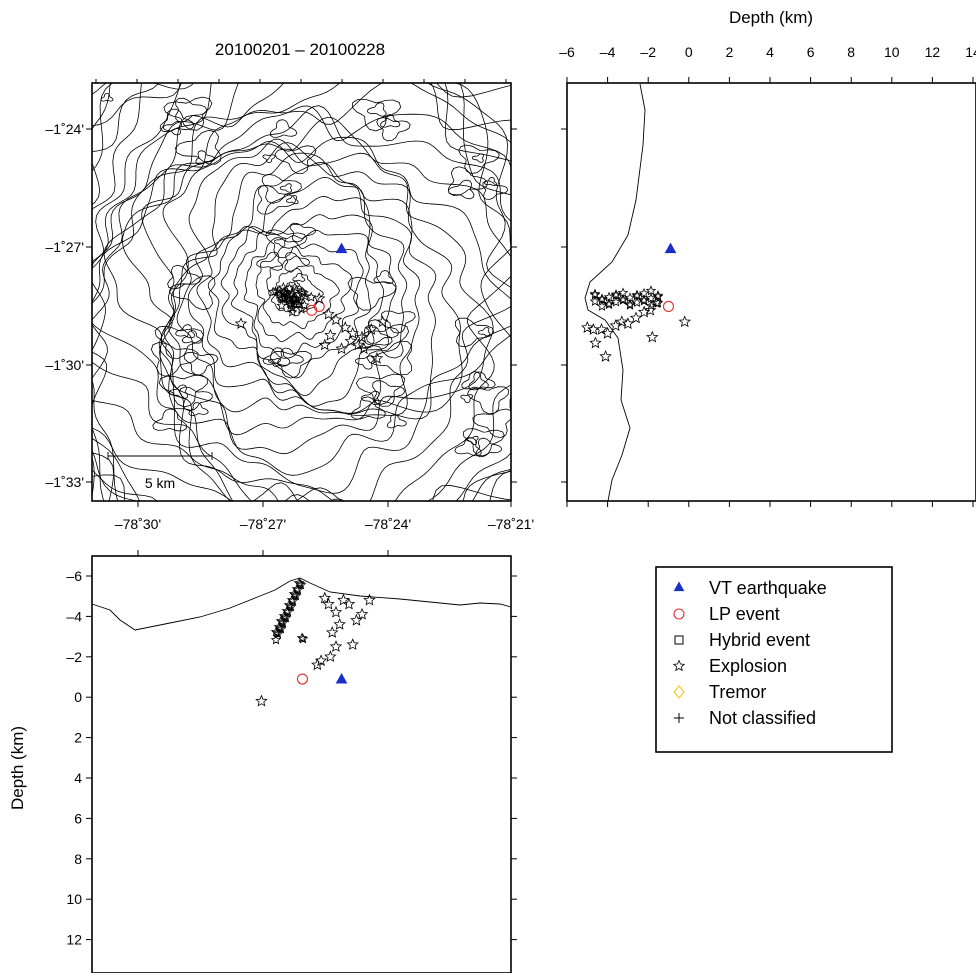 The image size is (976, 973). Describe the element at coordinates (17, 768) in the screenshot. I see `ns-depth-axis-title: Depth (km)` at that location.